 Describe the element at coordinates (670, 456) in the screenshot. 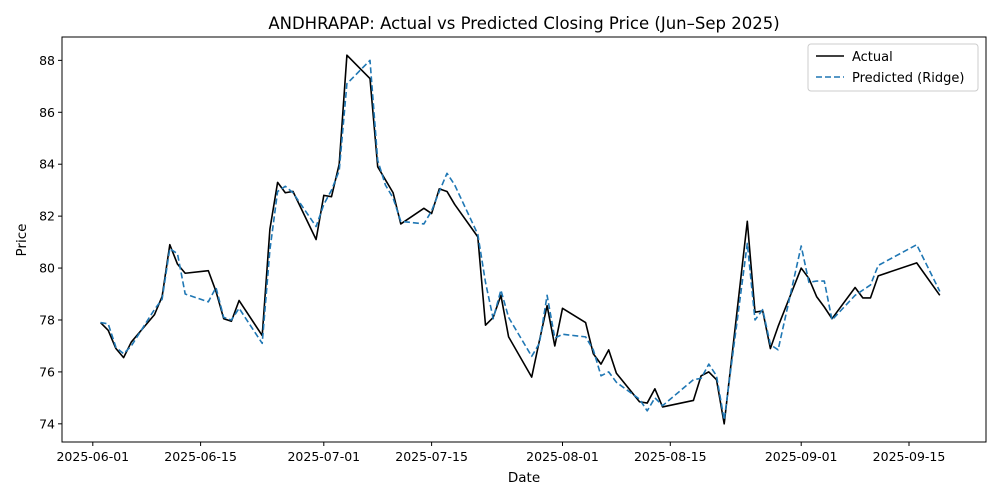

I see `x-tick-label: 2025-08-15` at that location.